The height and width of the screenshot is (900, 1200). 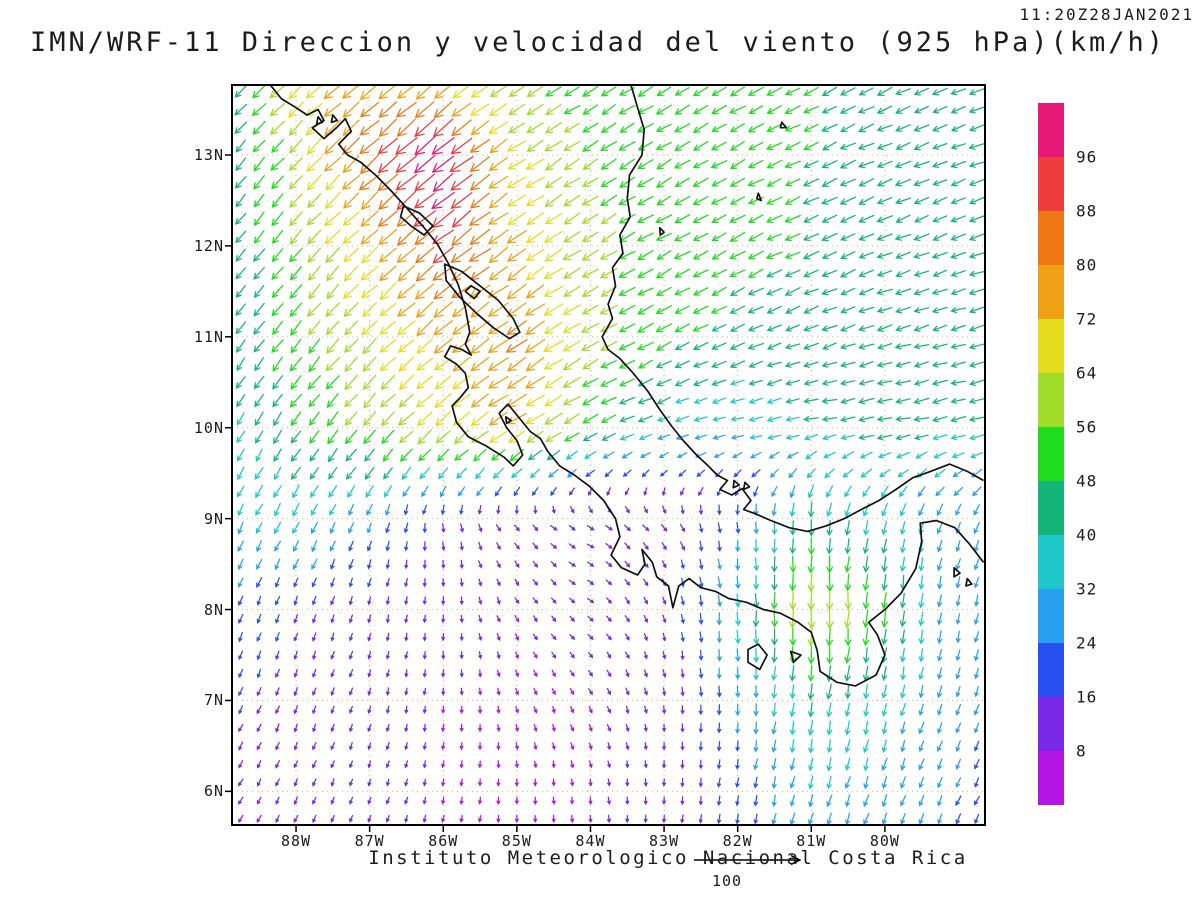 I want to click on x-tick-label: 83W, so click(x=664, y=841).